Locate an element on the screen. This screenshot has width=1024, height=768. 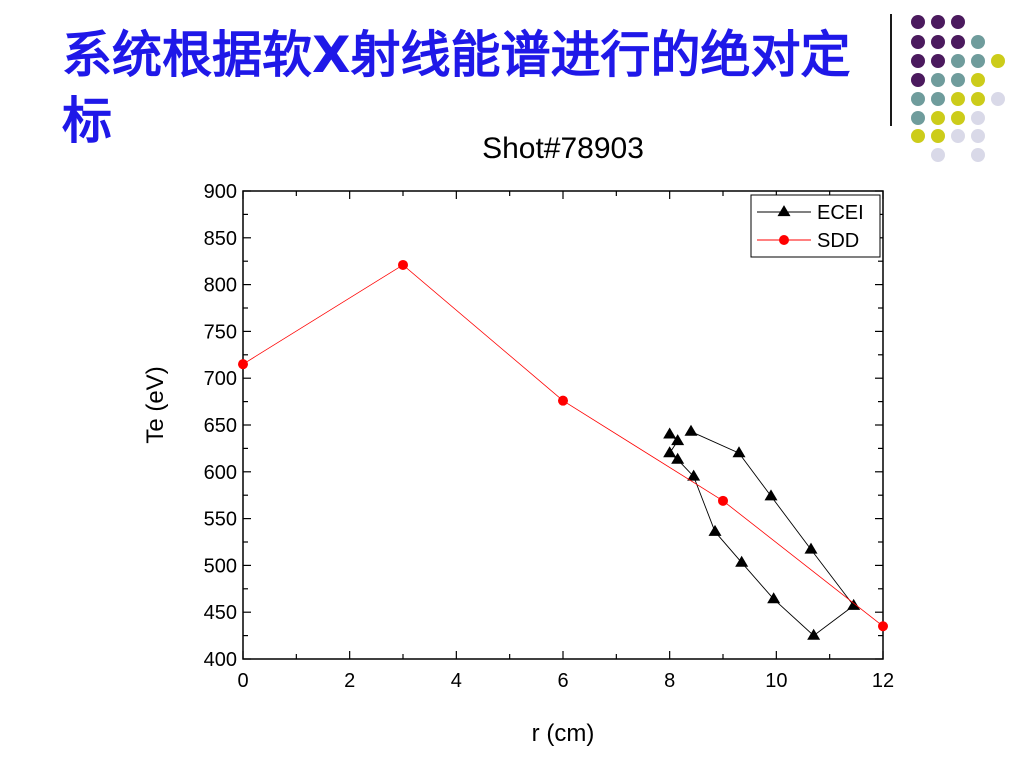
slide-title: 系统根据软X射线能谱进行的绝对定标 is located at coordinates (456, 88).